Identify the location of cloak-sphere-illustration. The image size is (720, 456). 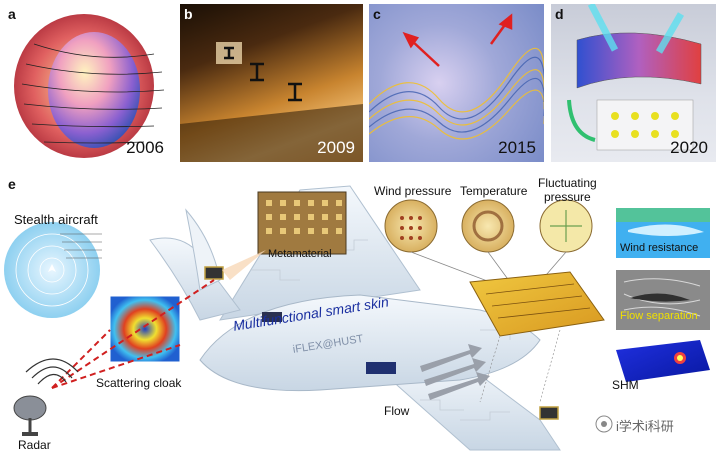
(89, 86).